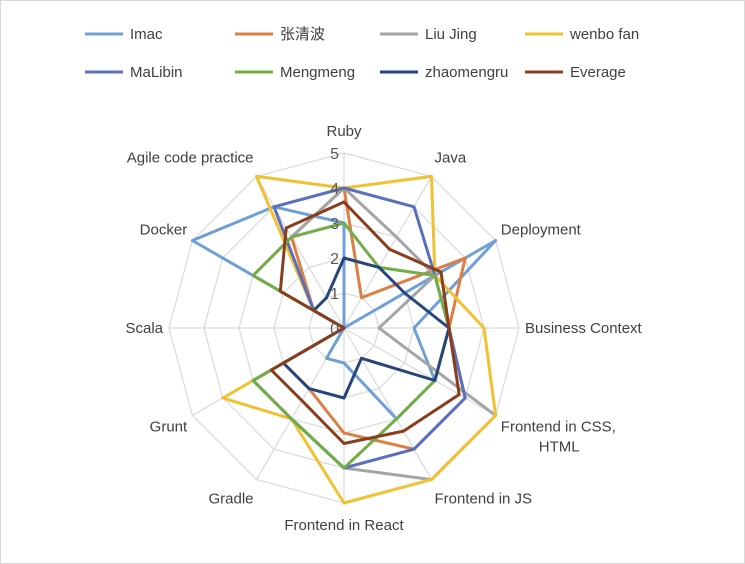 The image size is (745, 564). What do you see at coordinates (230, 499) in the screenshot?
I see `category-label: Gradle` at bounding box center [230, 499].